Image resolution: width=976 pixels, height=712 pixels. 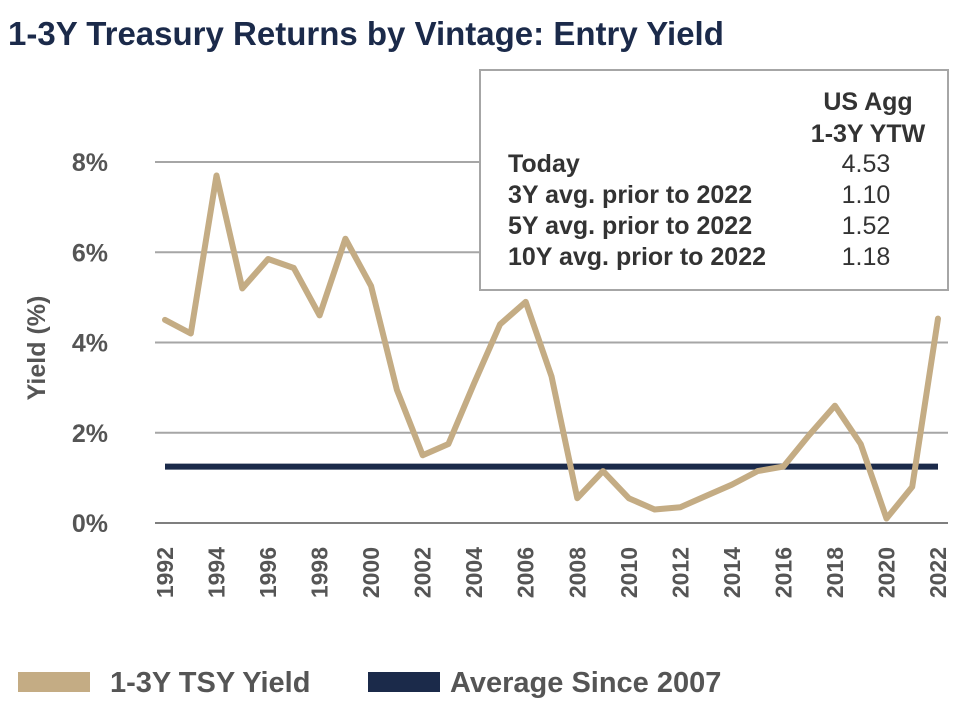 What do you see at coordinates (630, 195) in the screenshot?
I see `table-row-label: 3Y avg. prior to 2022` at bounding box center [630, 195].